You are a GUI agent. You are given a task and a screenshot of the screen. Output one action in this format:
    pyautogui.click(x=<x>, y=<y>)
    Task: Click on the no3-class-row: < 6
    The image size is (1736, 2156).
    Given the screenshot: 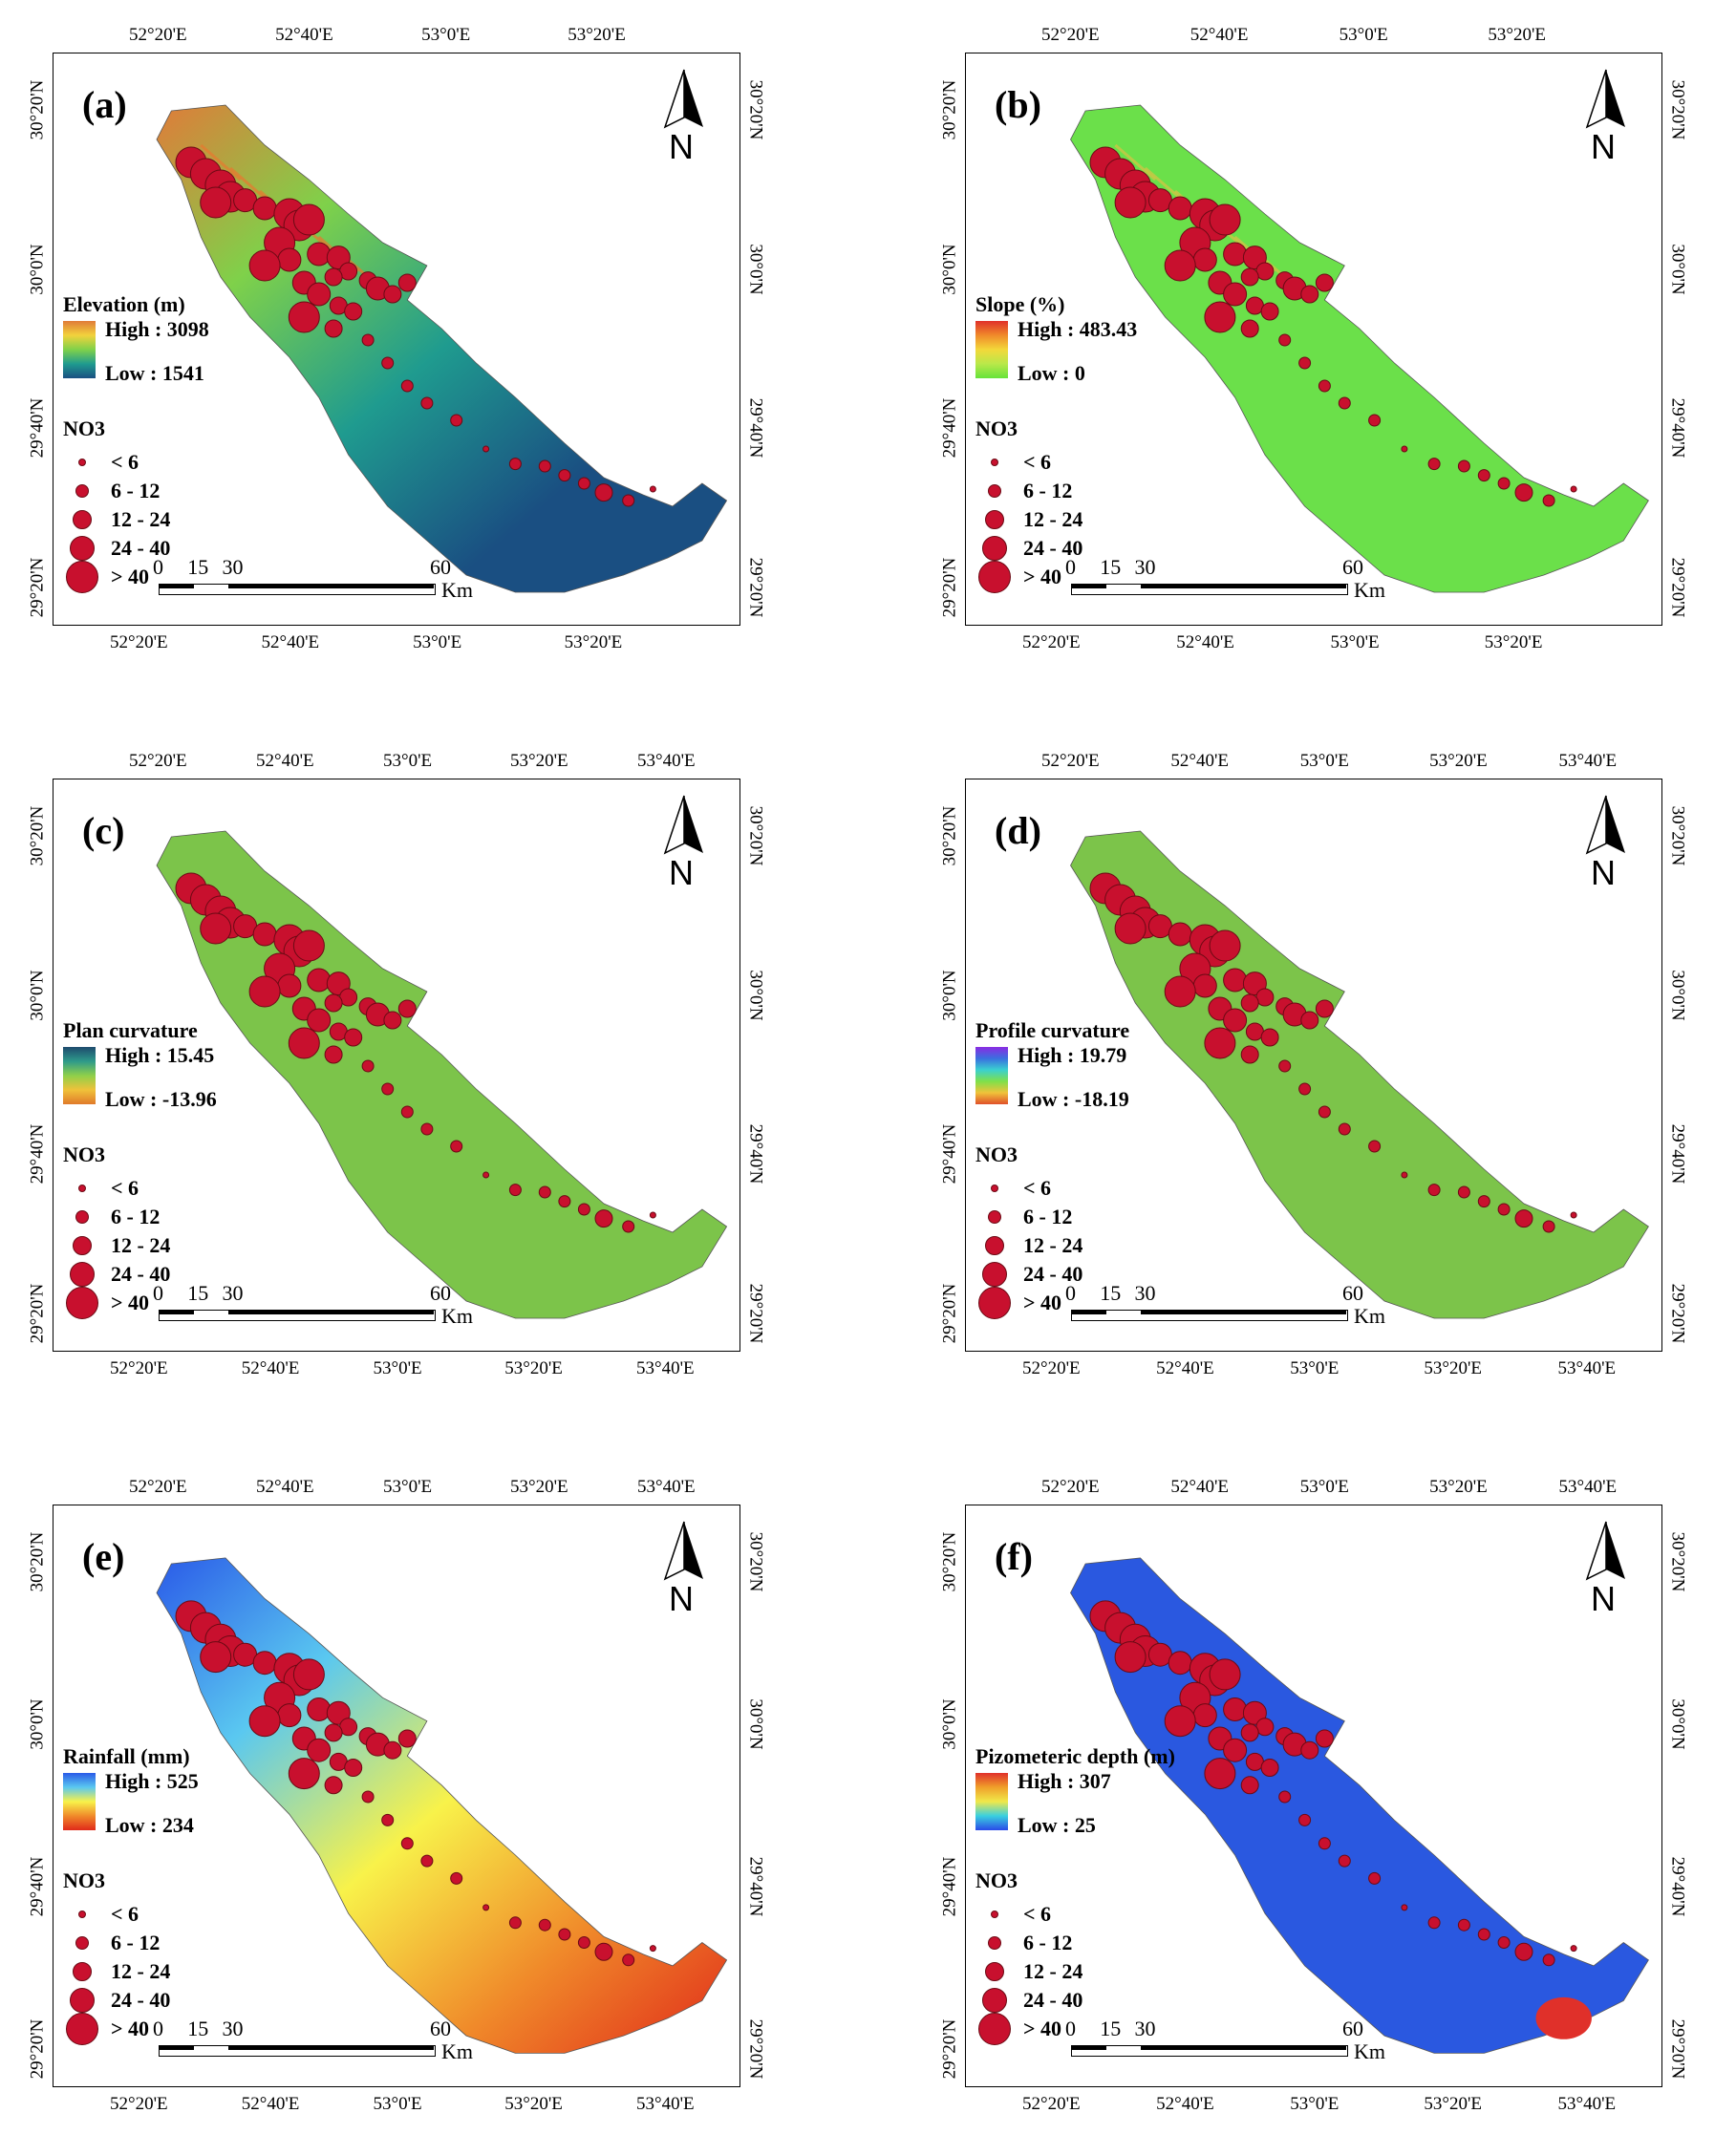 What is the action you would take?
    pyautogui.click(x=158, y=462)
    